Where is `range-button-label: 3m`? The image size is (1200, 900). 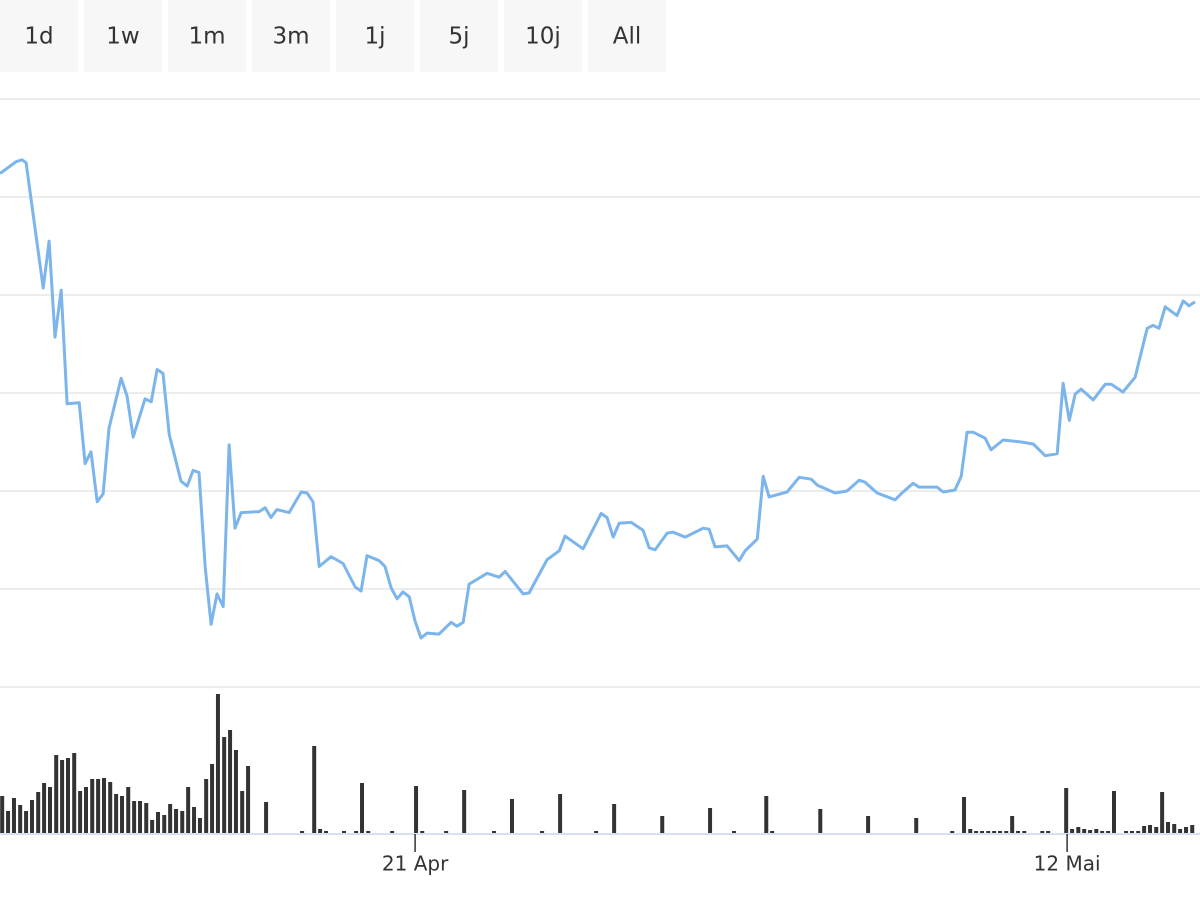 range-button-label: 3m is located at coordinates (290, 37).